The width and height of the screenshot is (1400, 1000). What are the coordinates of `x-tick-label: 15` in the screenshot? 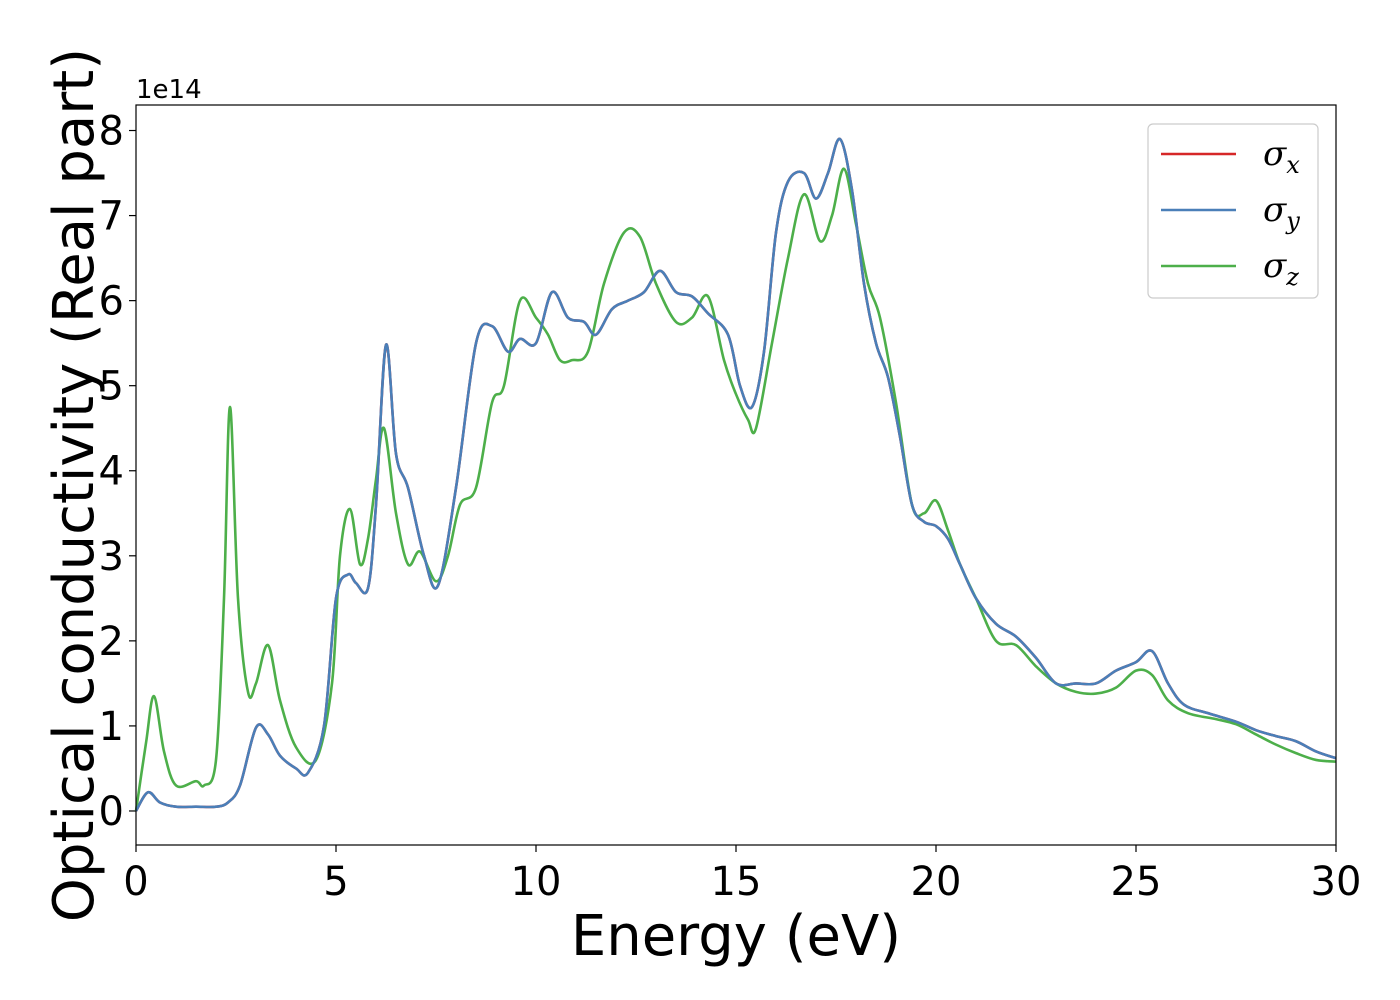 It's located at (736, 882).